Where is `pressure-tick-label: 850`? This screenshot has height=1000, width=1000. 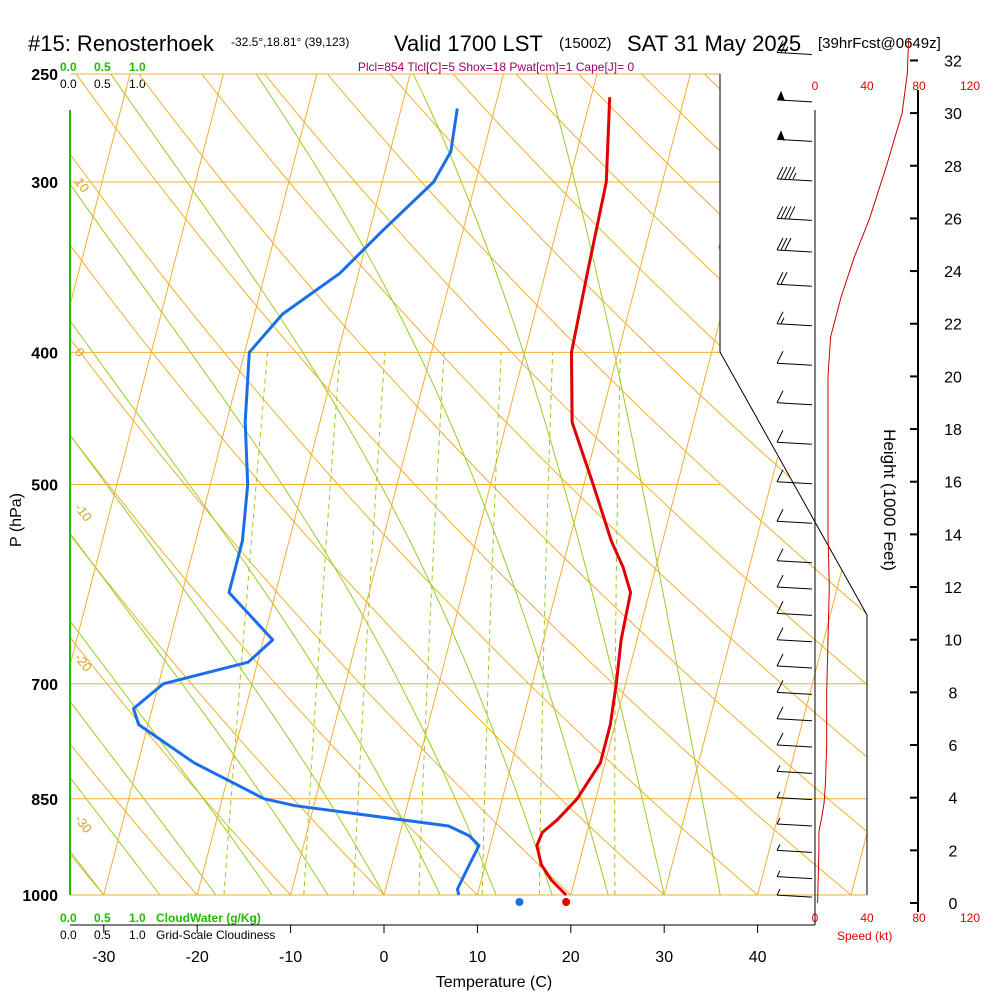 pressure-tick-label: 850 is located at coordinates (44, 800).